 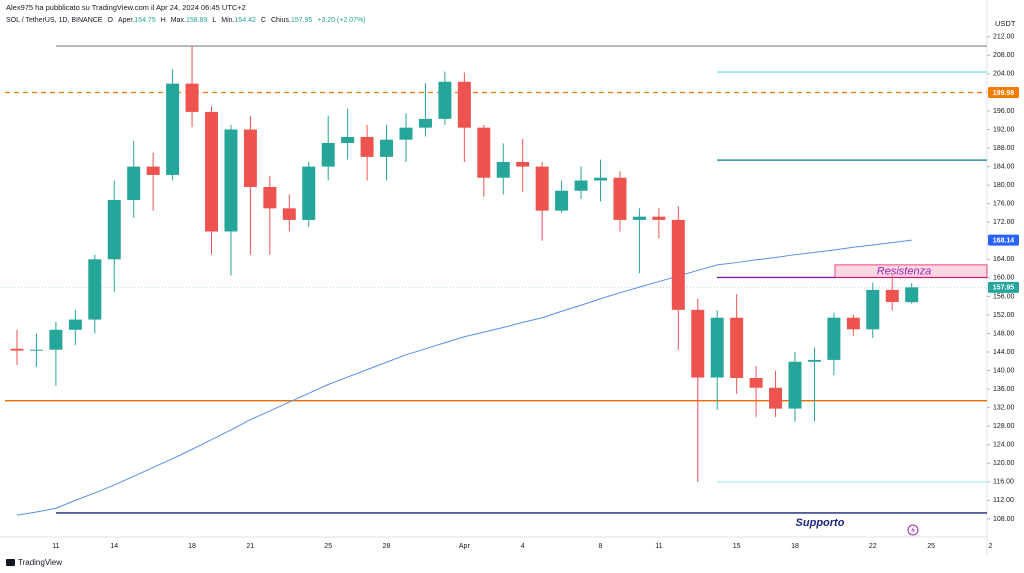 I want to click on resistance-label: Resistenza, so click(x=904, y=272).